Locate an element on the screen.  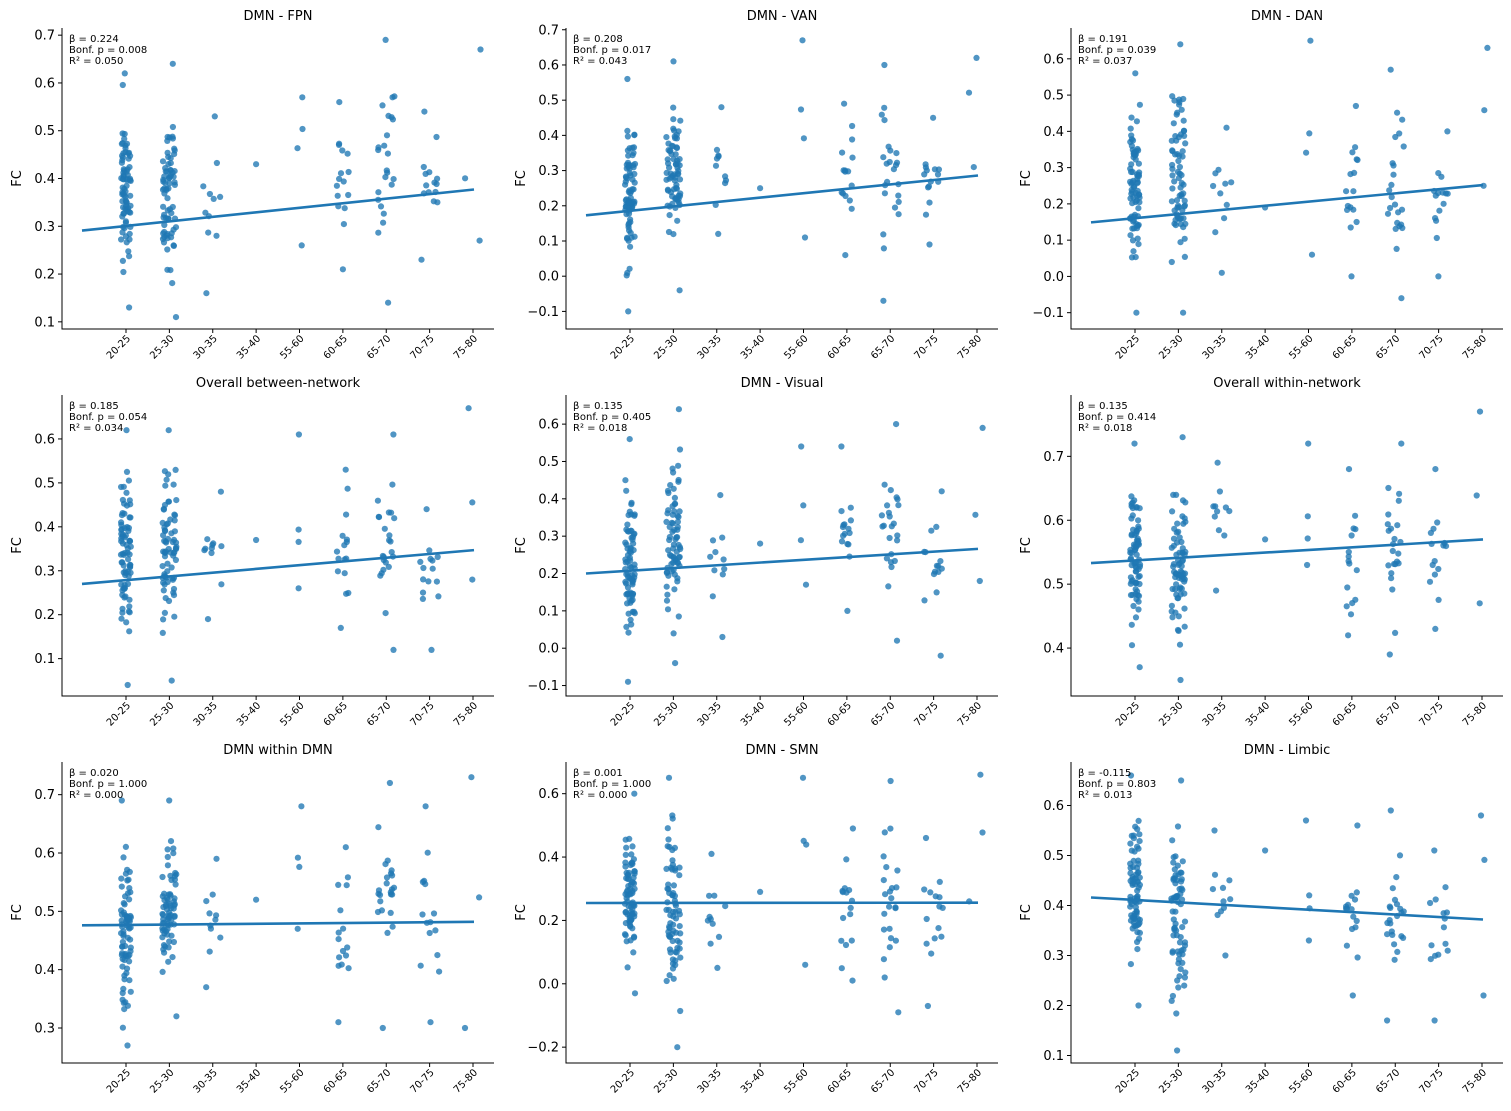
x-tick-label: 75-80 is located at coordinates (1475, 714).